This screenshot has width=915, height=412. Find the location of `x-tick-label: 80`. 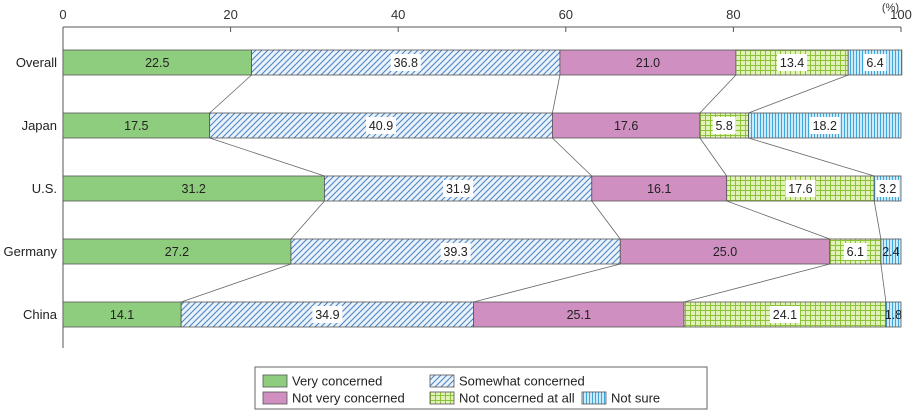

x-tick-label: 80 is located at coordinates (733, 14).